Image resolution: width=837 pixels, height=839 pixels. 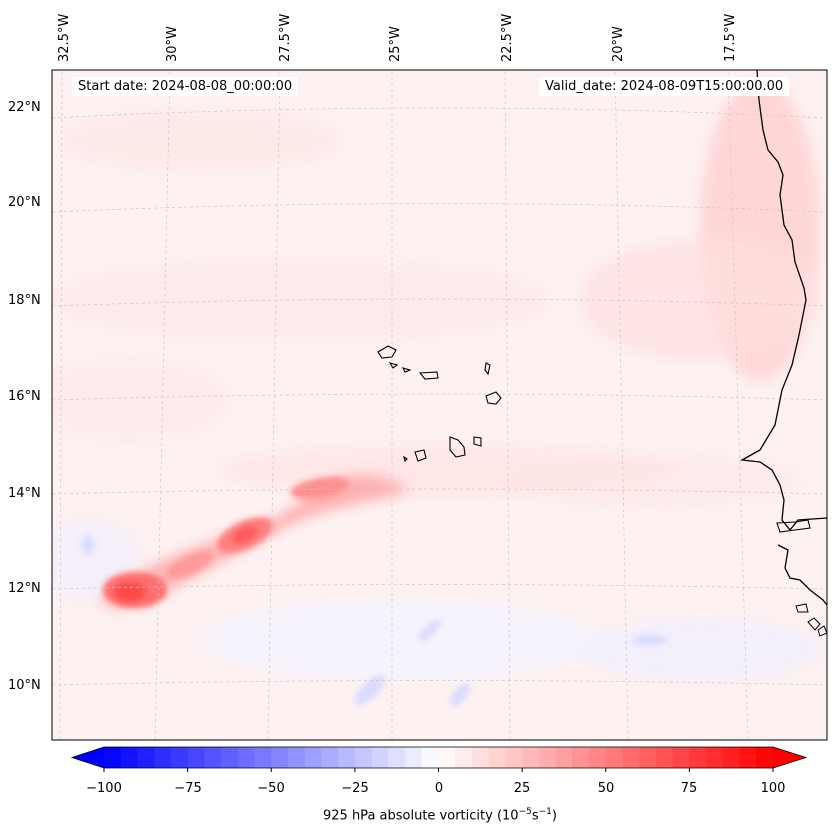 What do you see at coordinates (439, 788) in the screenshot?
I see `colorbar-tick: 0` at bounding box center [439, 788].